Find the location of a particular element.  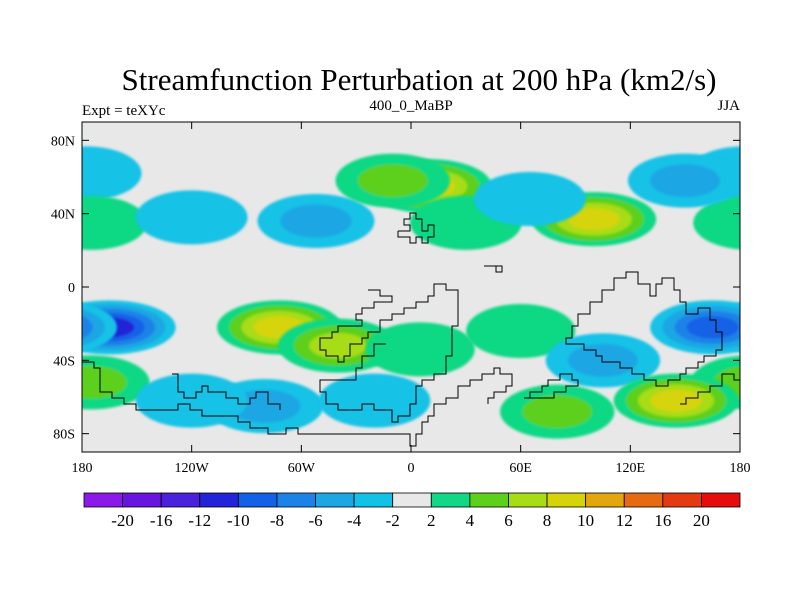

colorbar-label: -10 is located at coordinates (238, 520).